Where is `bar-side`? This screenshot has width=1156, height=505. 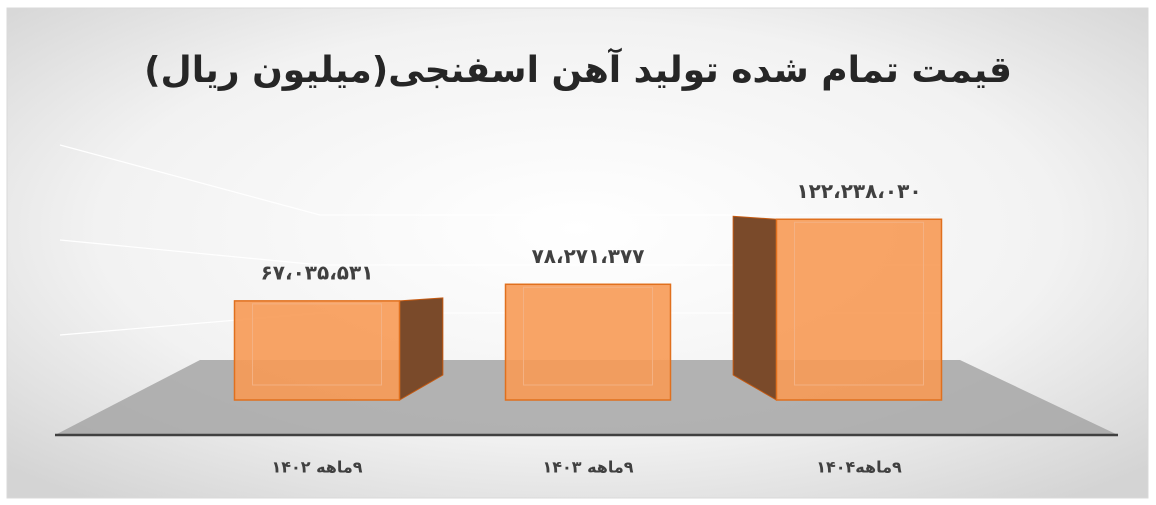
bar-side is located at coordinates (754, 308).